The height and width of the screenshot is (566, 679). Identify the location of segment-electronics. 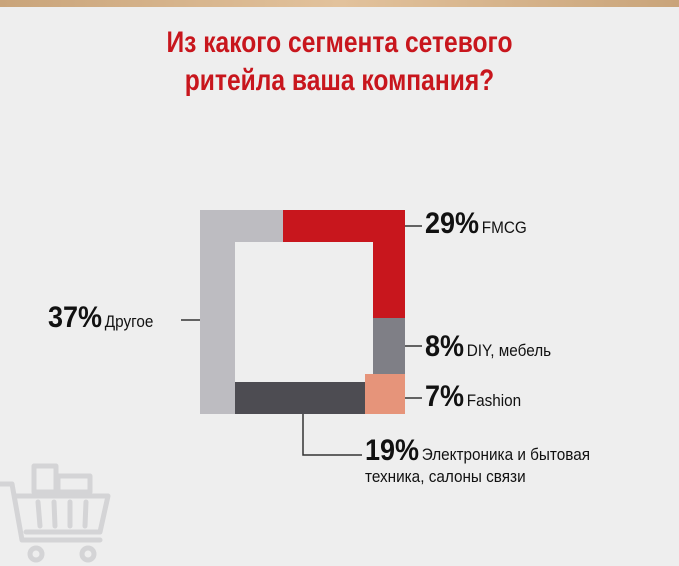
(300, 398).